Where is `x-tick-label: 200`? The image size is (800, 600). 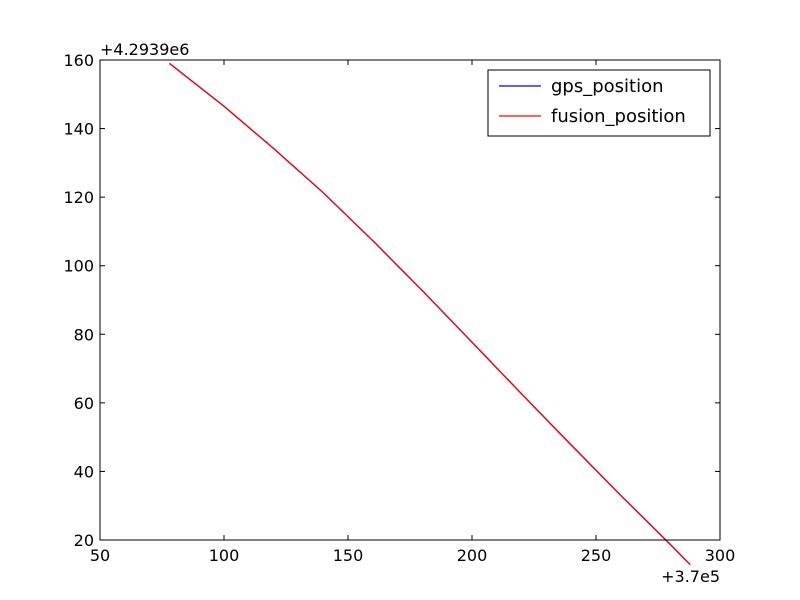 x-tick-label: 200 is located at coordinates (472, 555).